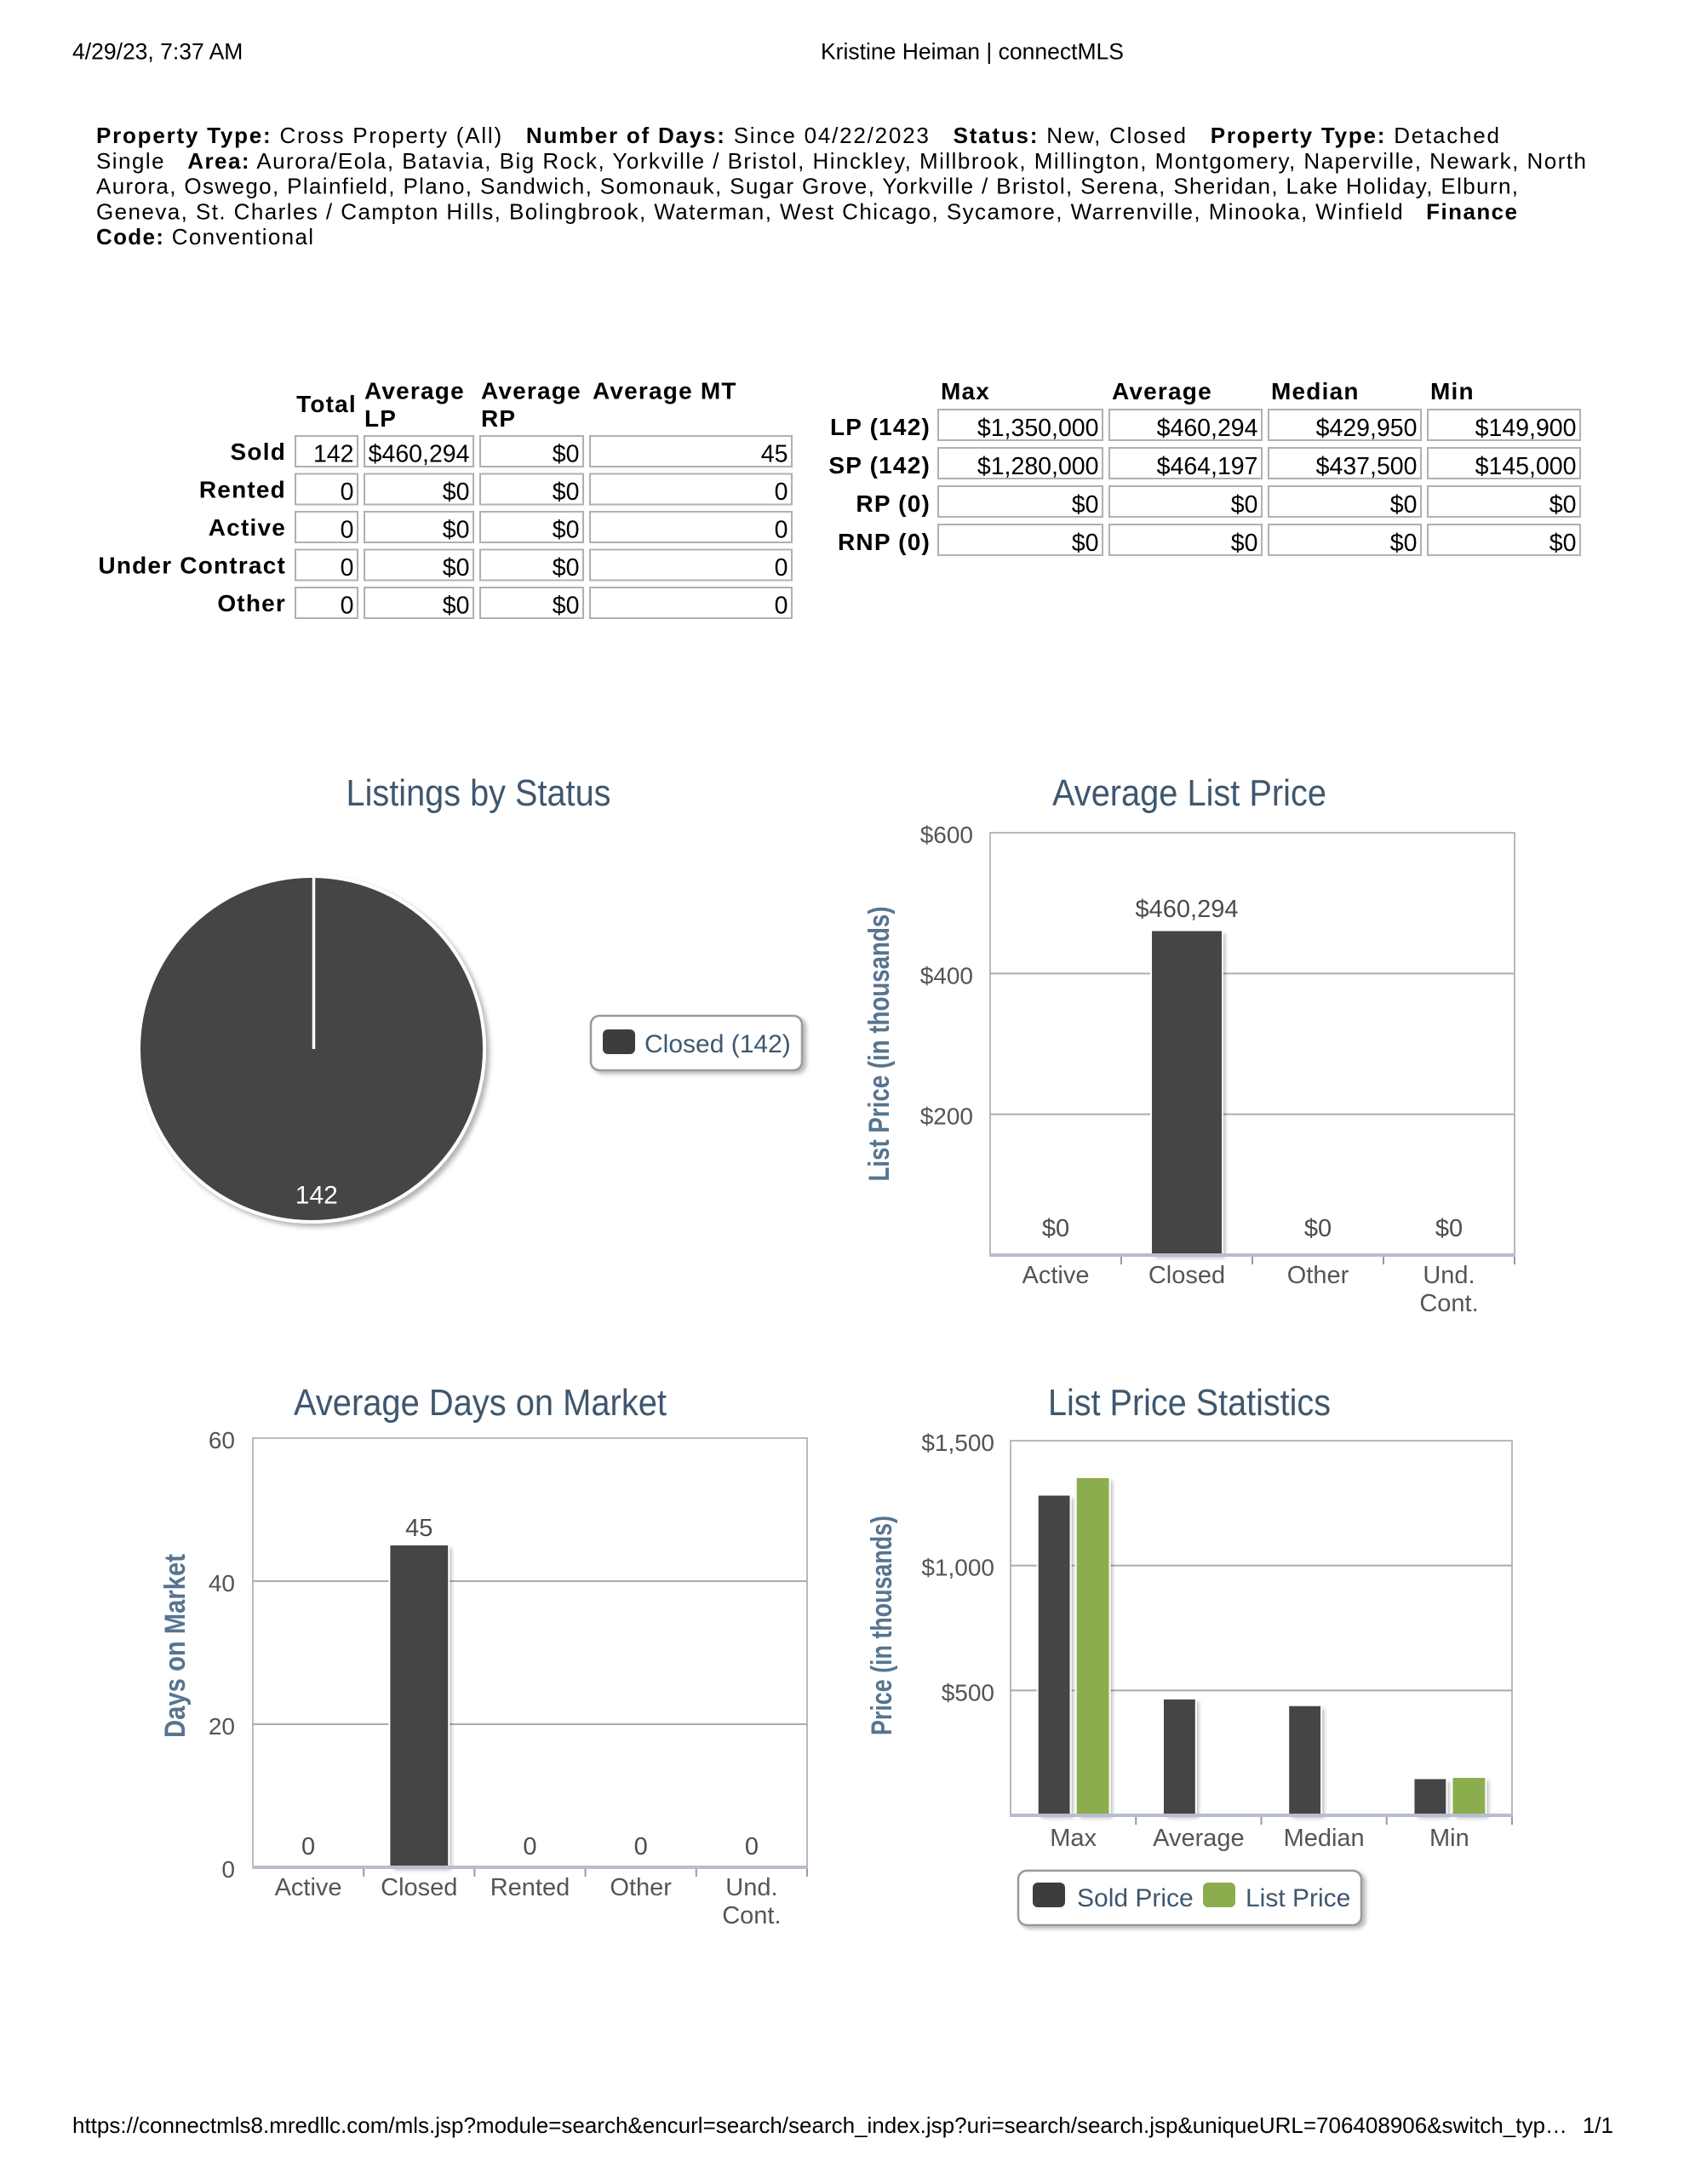 The image size is (1684, 2184). What do you see at coordinates (1526, 467) in the screenshot?
I see `svg-text: $145,000` at bounding box center [1526, 467].